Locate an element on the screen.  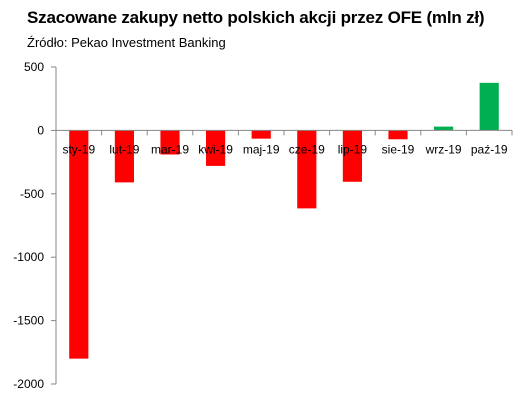
y-tick-label: -1000 is located at coordinates (28, 257).